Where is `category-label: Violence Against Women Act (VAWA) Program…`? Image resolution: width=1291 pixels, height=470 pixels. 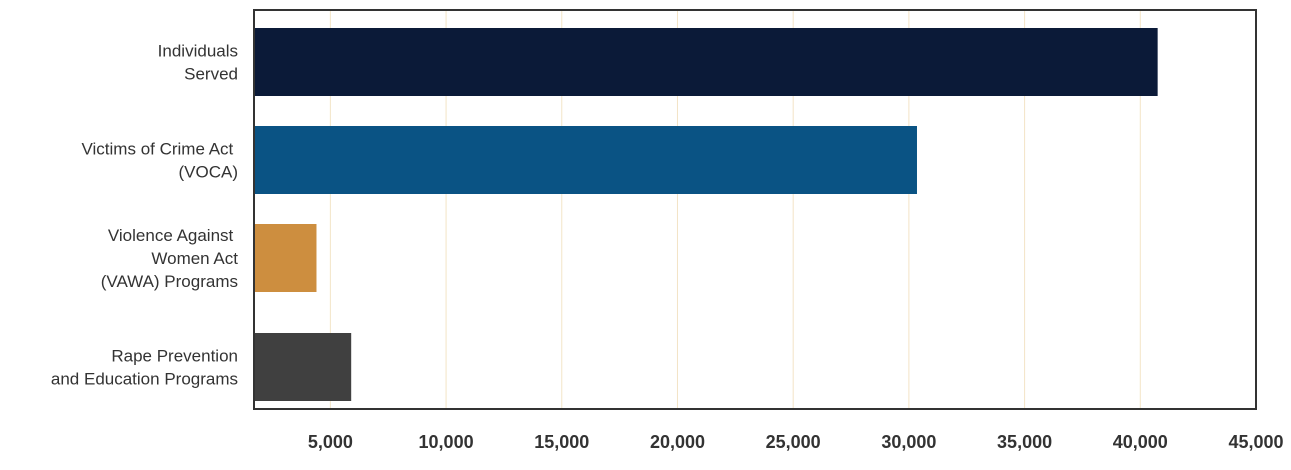
category-label: Violence Against Women Act (VAWA) Program… is located at coordinates (170, 258).